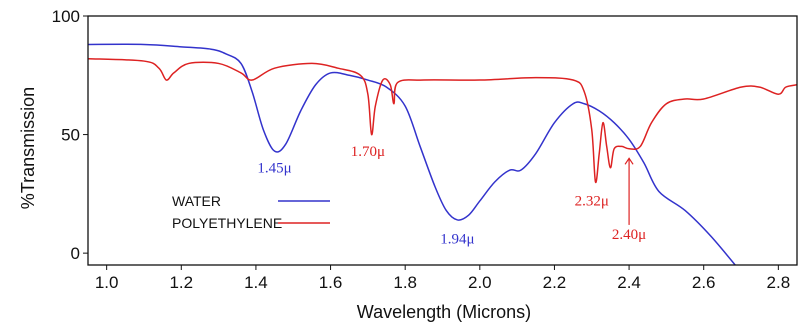 Image resolution: width=799 pixels, height=324 pixels. Describe the element at coordinates (444, 312) in the screenshot. I see `x-axis-title: Wavelength (Microns)` at that location.